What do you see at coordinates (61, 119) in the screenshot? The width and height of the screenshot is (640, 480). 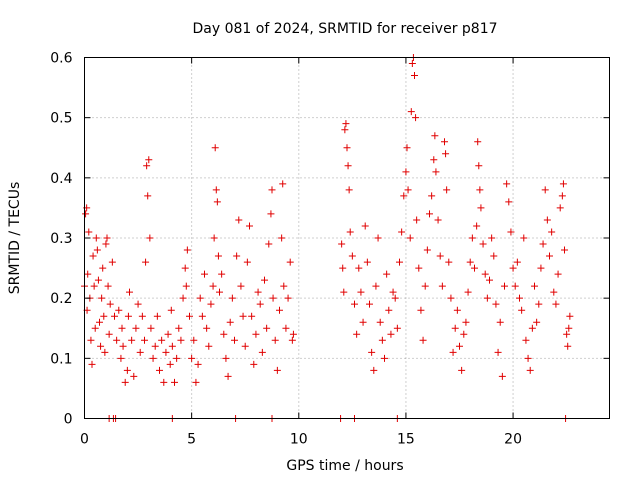 I see `y-tick-label: 0.5` at bounding box center [61, 119].